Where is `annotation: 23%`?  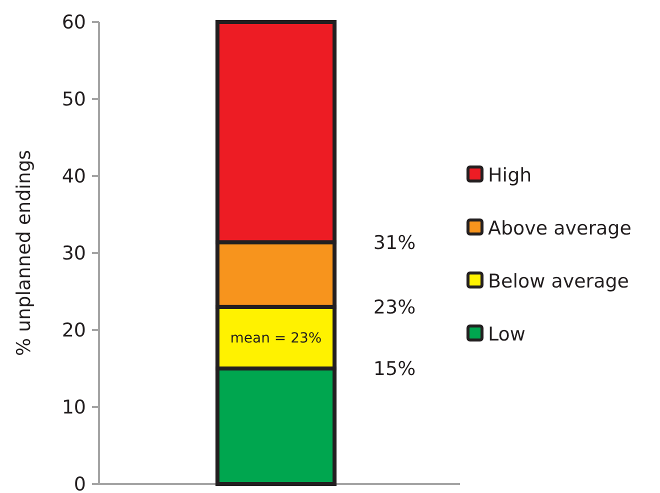
annotation: 23% is located at coordinates (394, 307).